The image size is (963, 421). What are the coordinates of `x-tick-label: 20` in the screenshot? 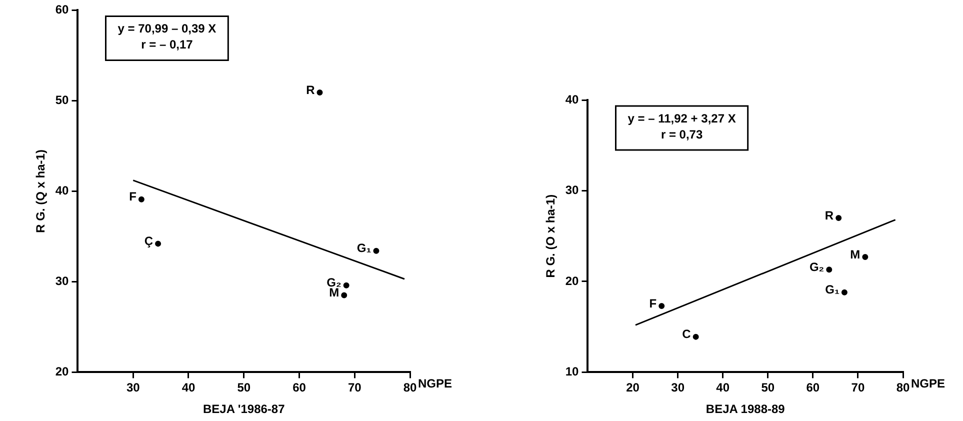 It's located at (633, 387).